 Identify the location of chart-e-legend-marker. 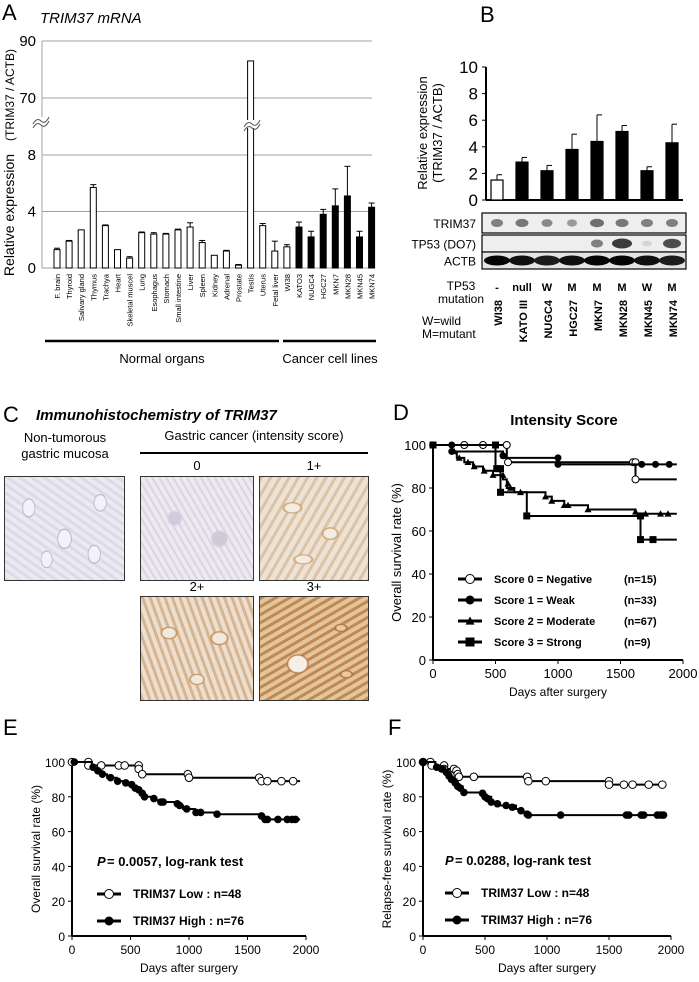
(109, 921).